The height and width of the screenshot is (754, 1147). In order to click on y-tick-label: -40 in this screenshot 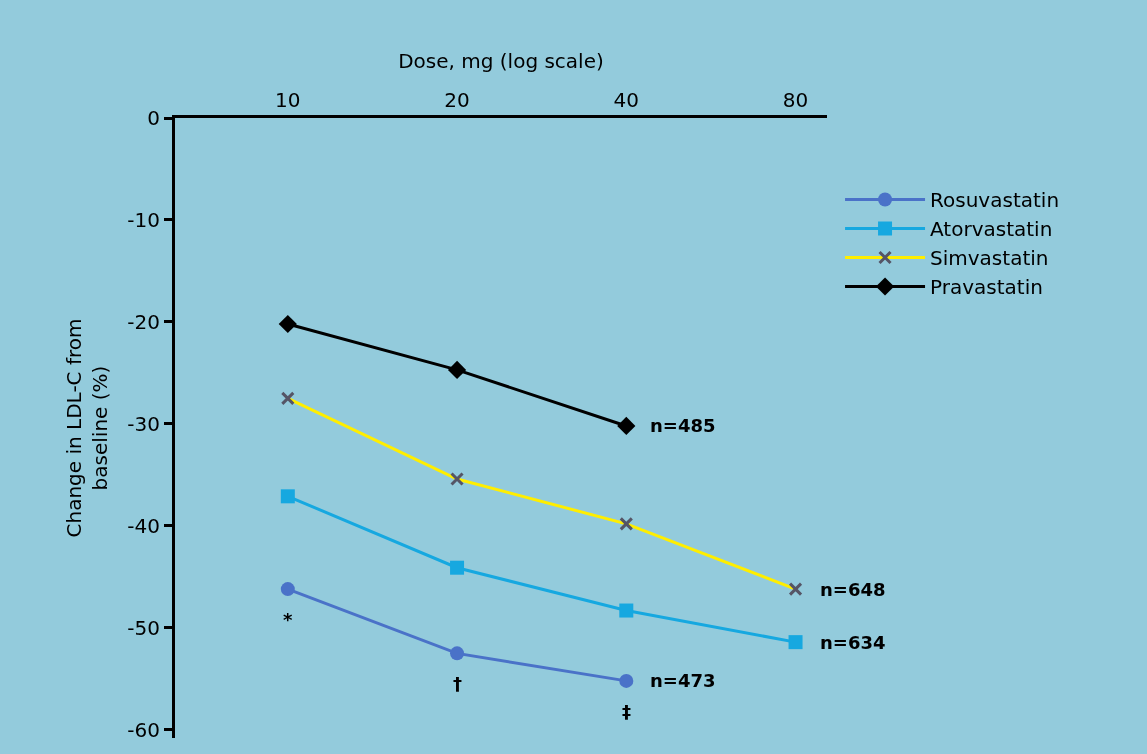, I will do `click(143, 525)`.